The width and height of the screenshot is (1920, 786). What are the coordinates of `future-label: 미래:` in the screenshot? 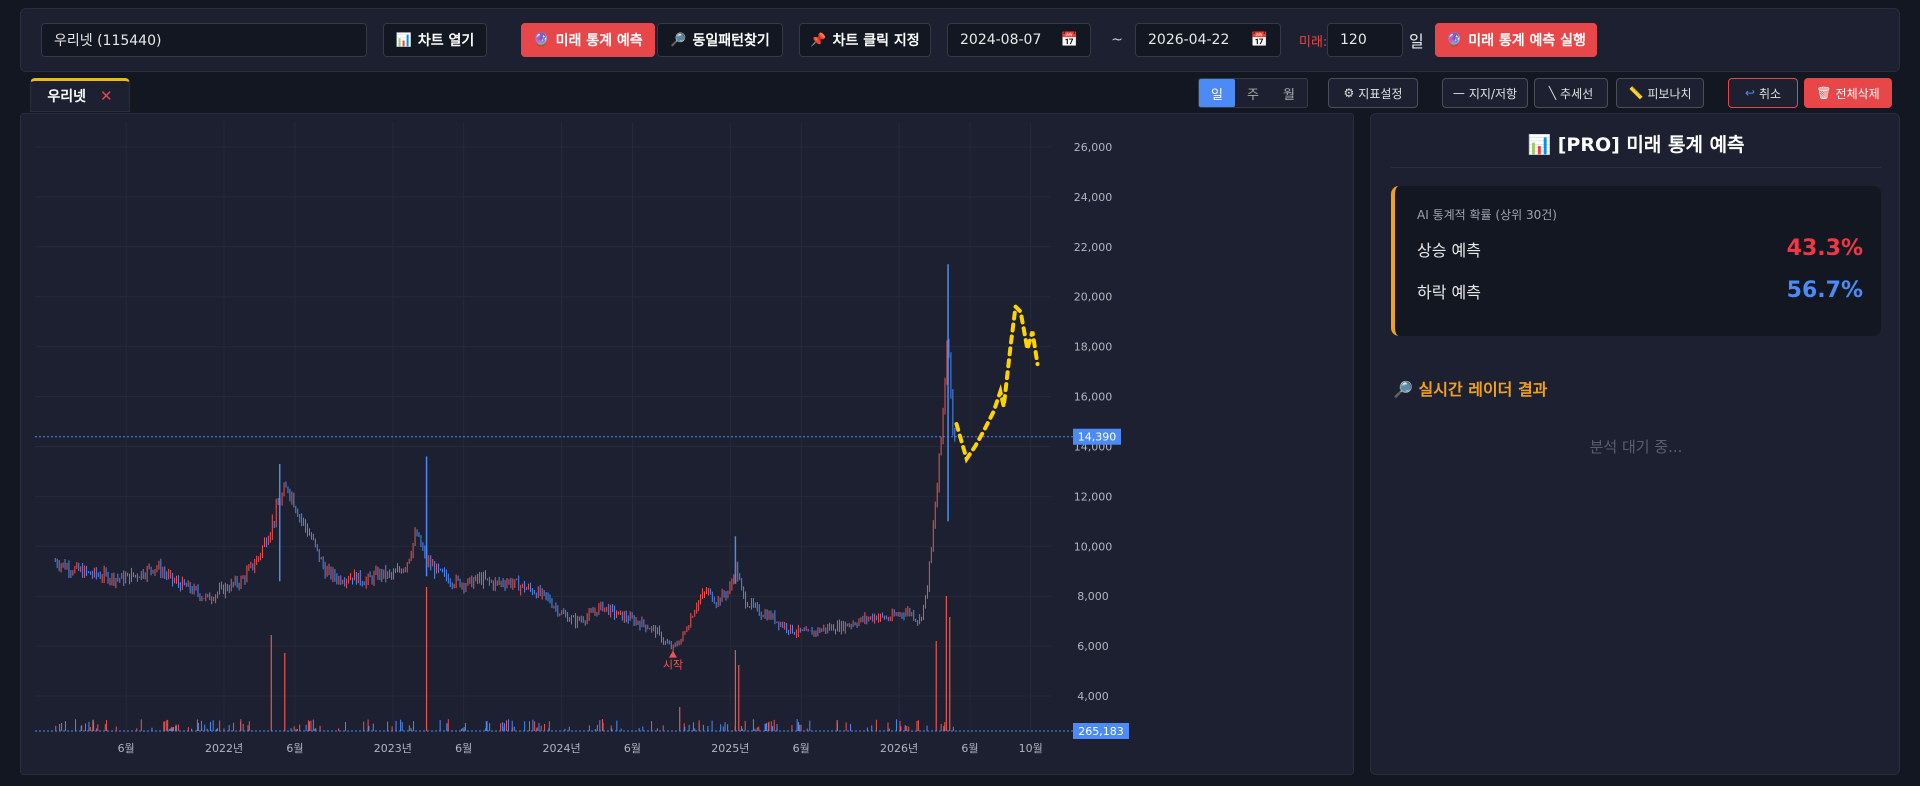 It's located at (1313, 42).